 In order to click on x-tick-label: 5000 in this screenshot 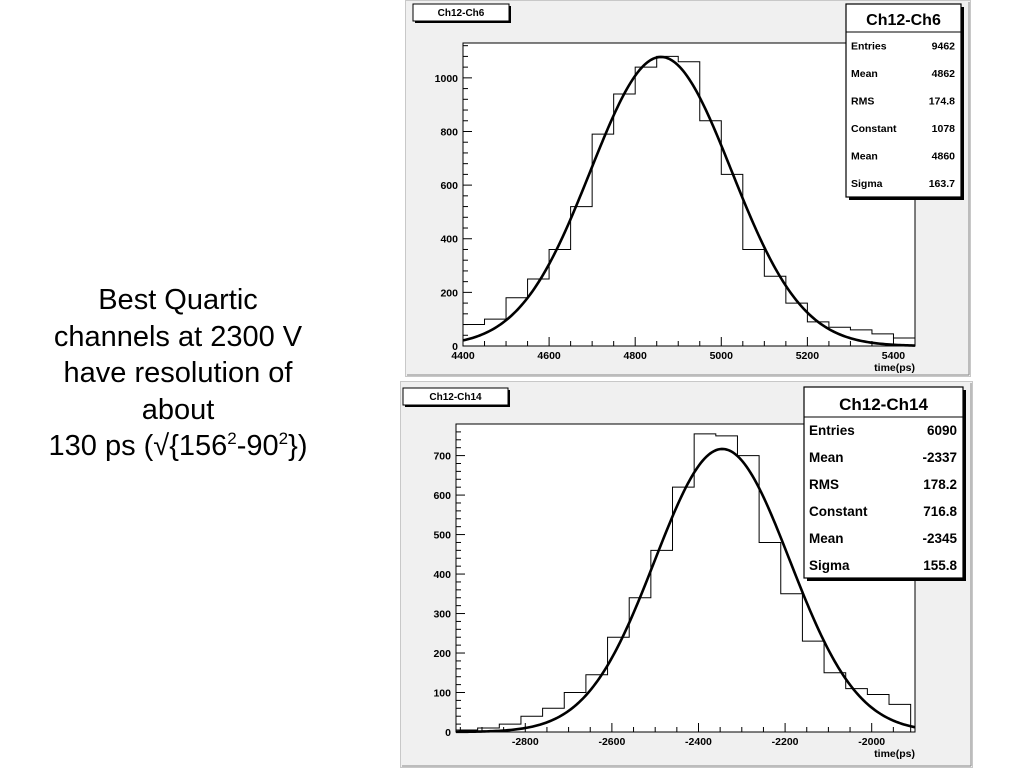, I will do `click(722, 356)`.